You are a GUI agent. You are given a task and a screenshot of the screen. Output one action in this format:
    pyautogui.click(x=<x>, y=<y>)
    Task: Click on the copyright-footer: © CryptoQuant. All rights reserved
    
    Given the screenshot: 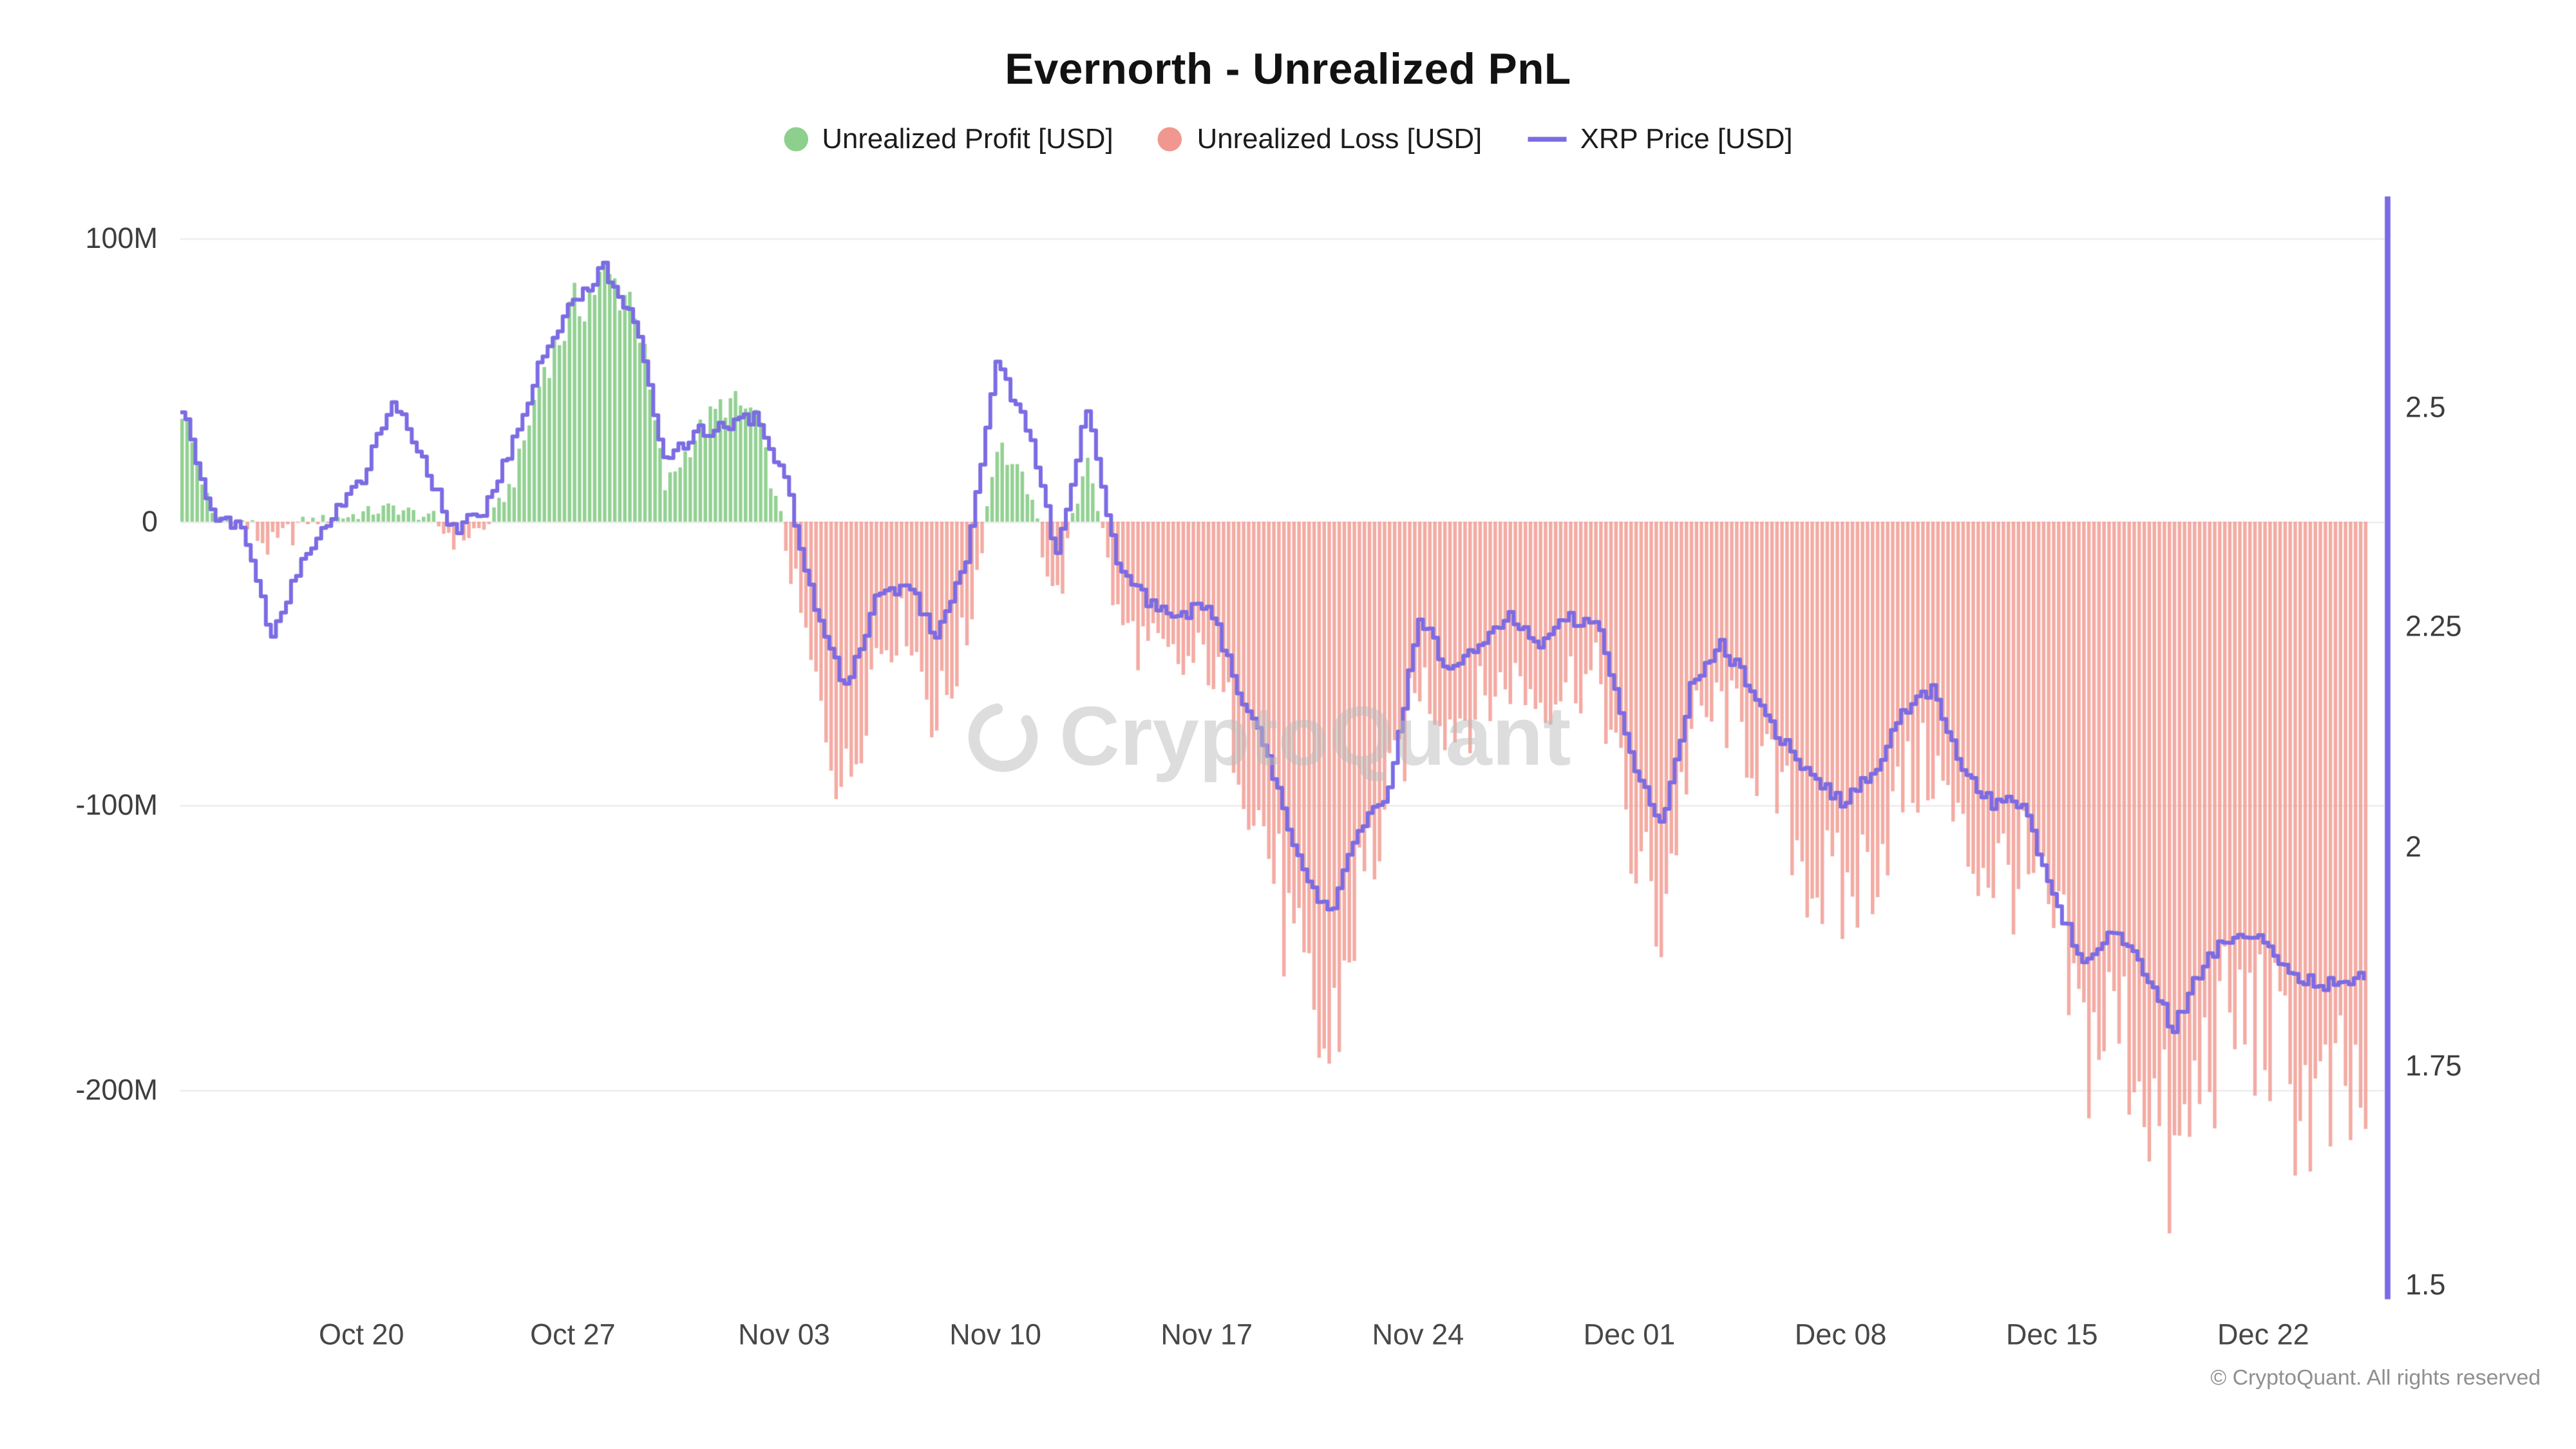 What is the action you would take?
    pyautogui.click(x=2375, y=1378)
    